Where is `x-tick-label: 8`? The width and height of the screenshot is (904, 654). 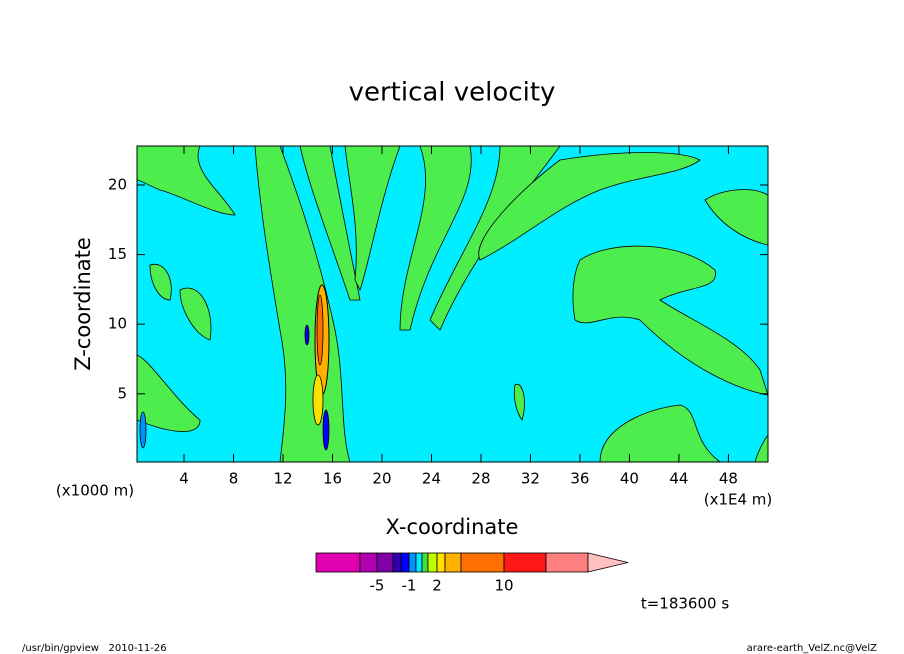 x-tick-label: 8 is located at coordinates (234, 479).